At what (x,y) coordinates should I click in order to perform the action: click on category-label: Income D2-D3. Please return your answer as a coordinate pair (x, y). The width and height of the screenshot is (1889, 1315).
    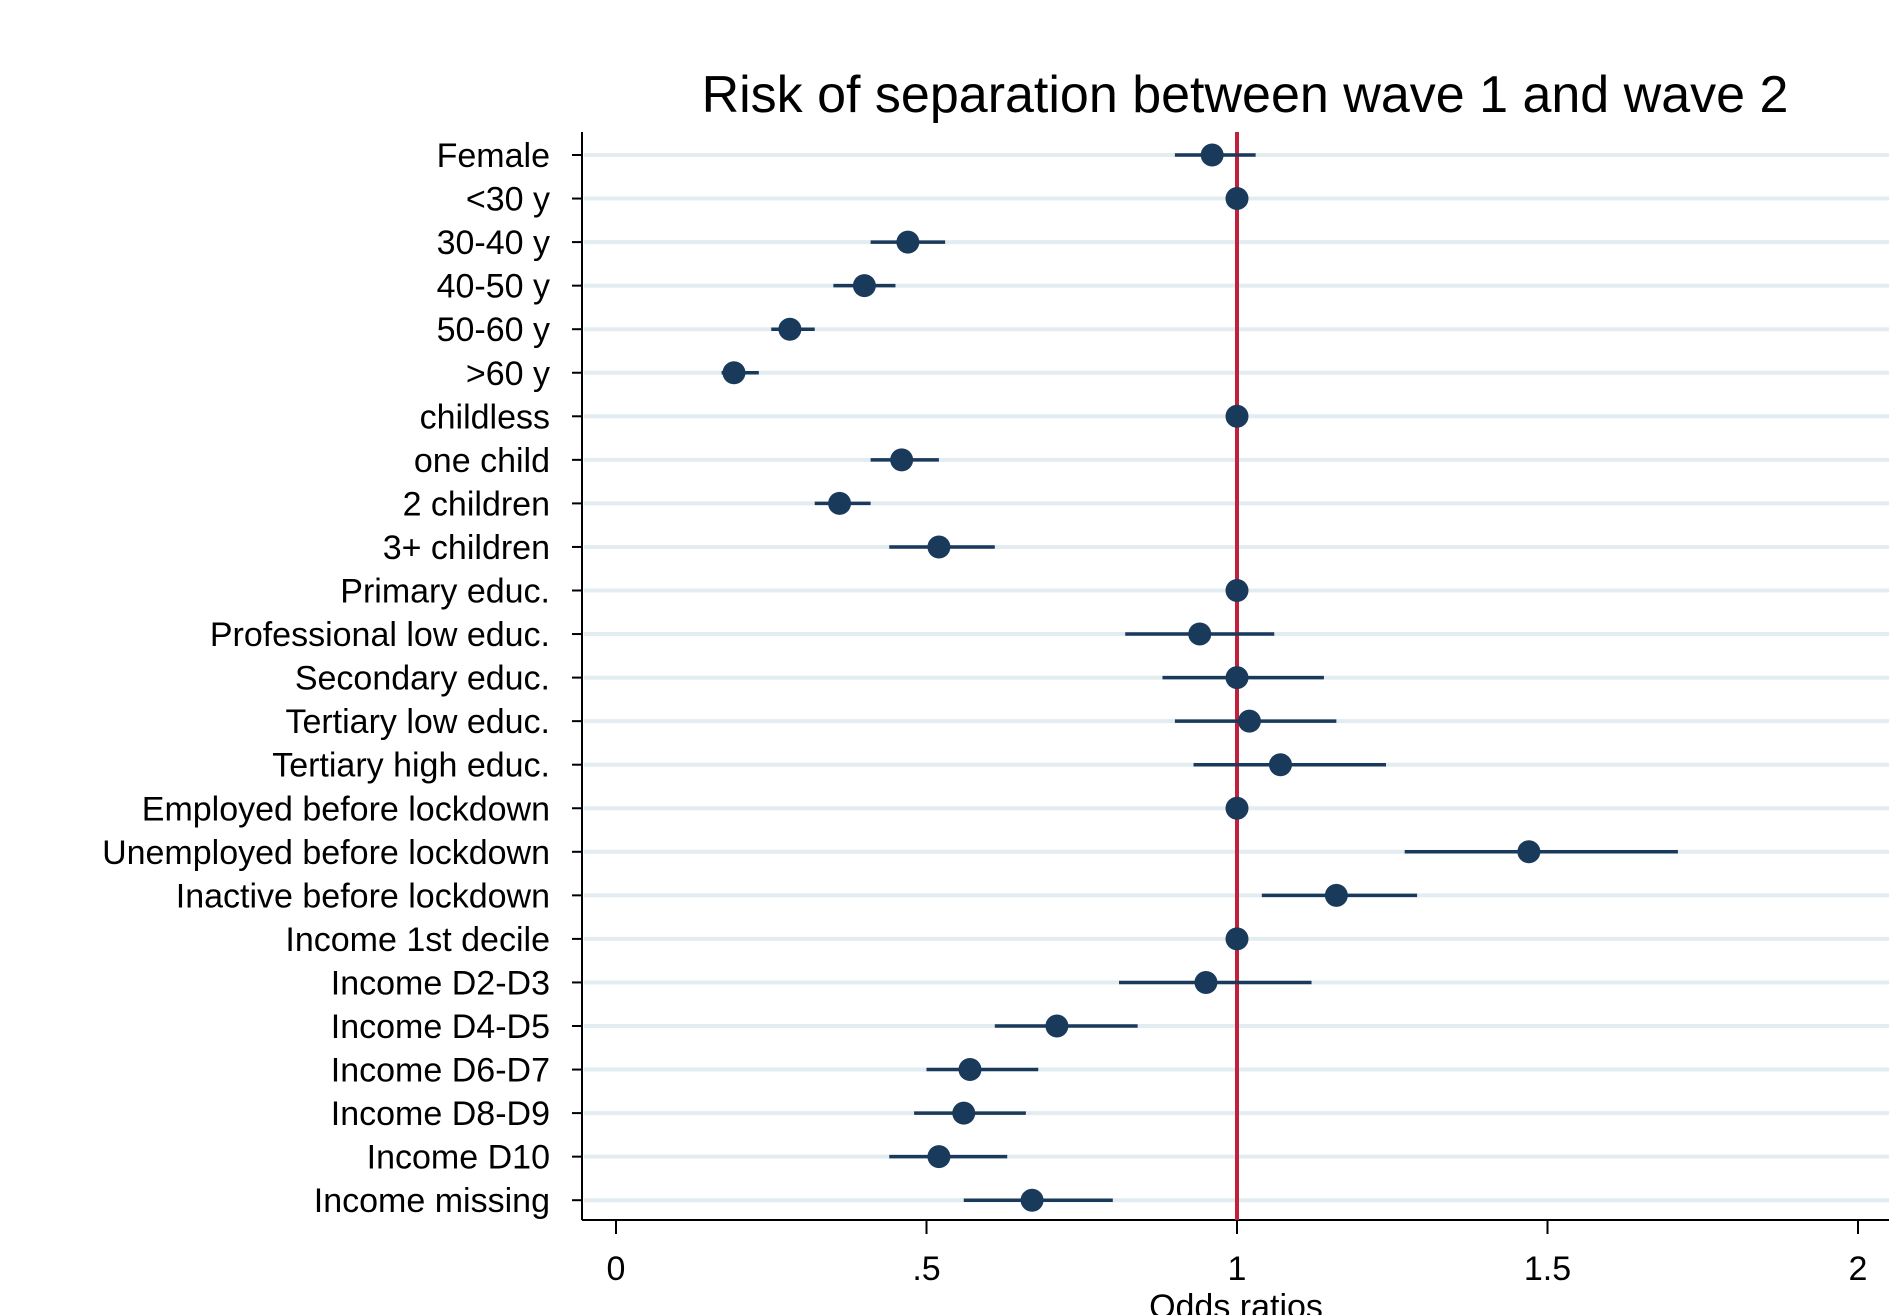
    Looking at the image, I should click on (440, 983).